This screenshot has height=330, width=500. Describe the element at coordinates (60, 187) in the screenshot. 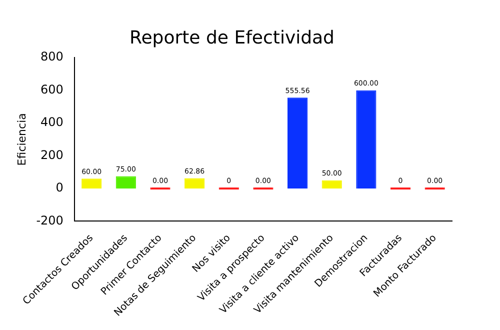

I see `y-tick-label: 0` at that location.